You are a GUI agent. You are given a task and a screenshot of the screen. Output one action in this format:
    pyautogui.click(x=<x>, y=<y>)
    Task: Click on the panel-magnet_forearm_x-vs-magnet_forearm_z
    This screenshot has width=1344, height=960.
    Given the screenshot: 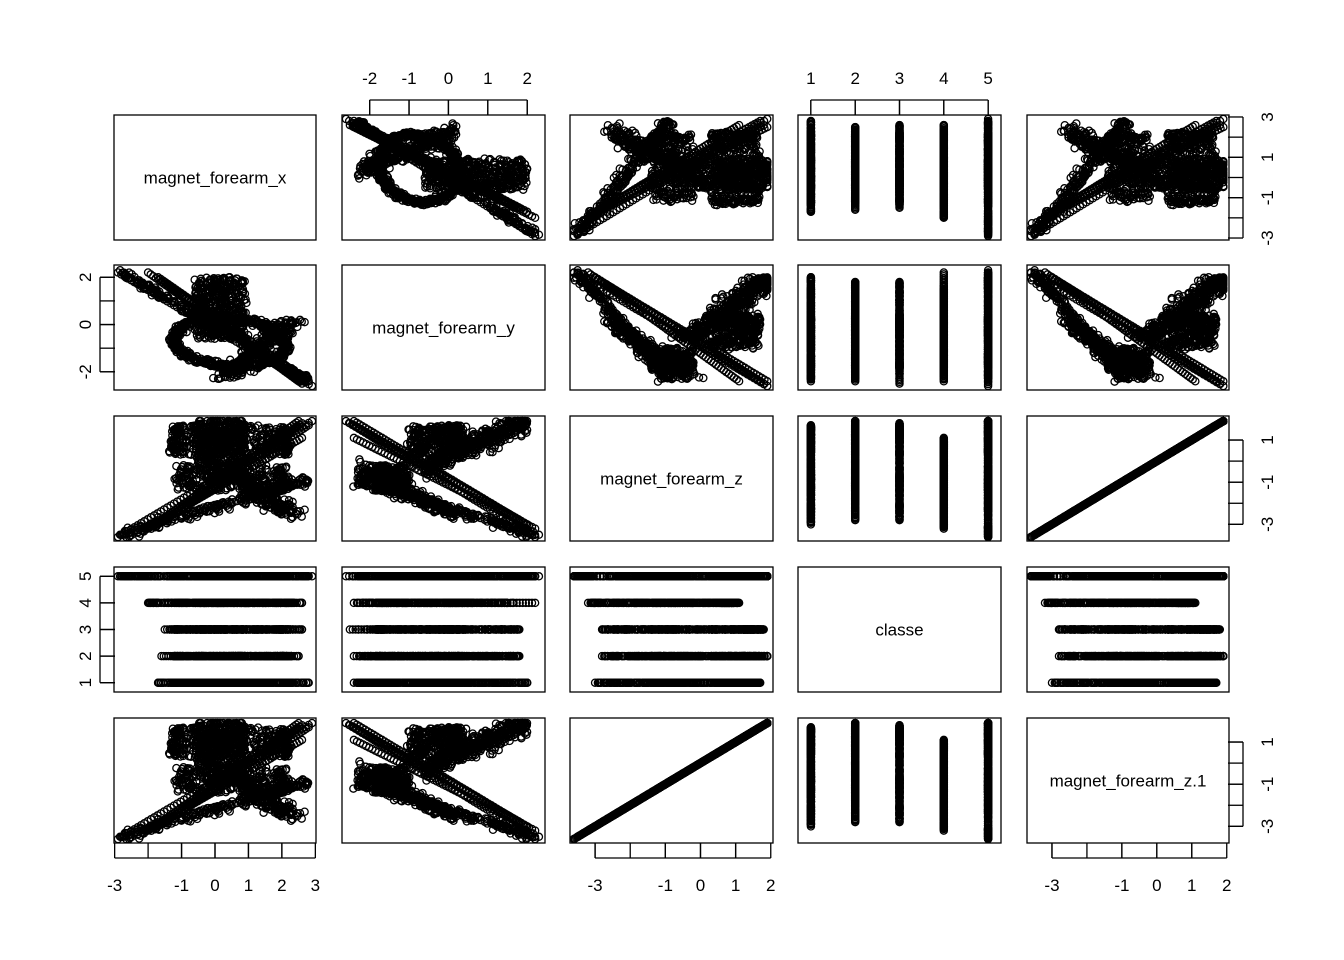 What is the action you would take?
    pyautogui.click(x=671, y=177)
    